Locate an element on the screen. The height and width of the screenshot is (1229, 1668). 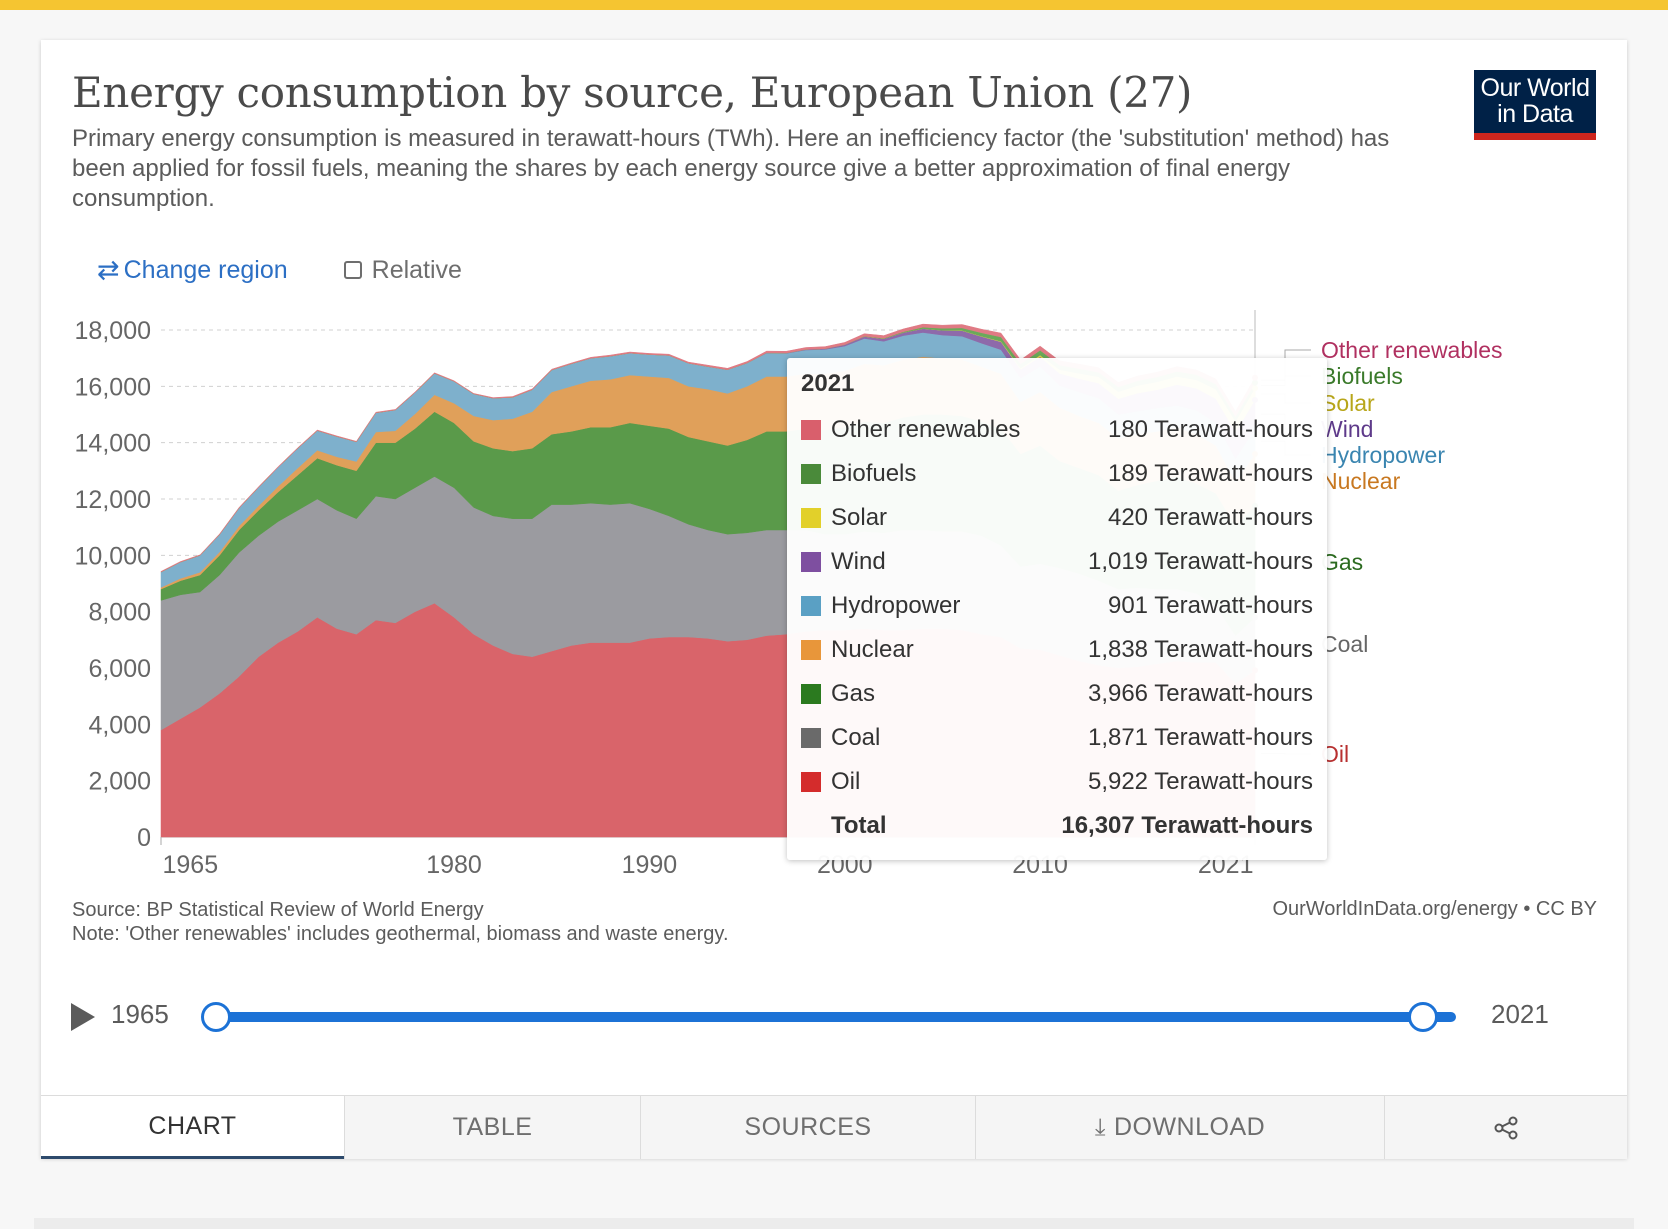
tab-chart: CHART is located at coordinates (192, 1127).